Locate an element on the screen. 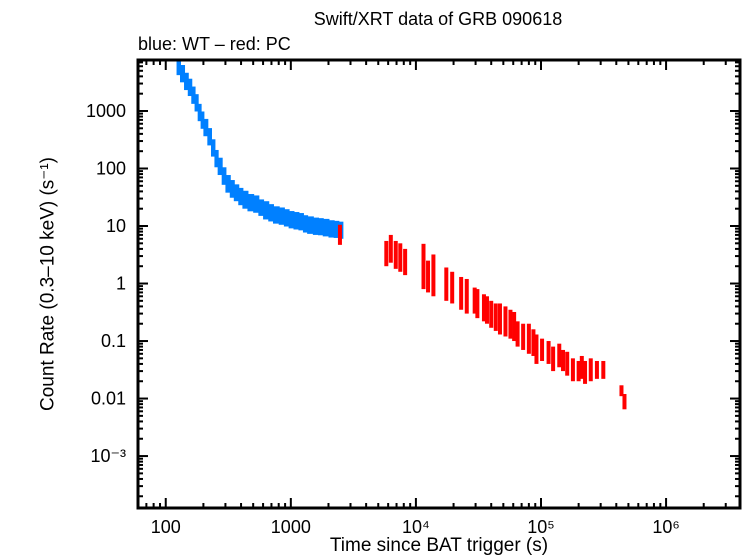 The width and height of the screenshot is (746, 558). x-tick-label: 10⁴ is located at coordinates (416, 527).